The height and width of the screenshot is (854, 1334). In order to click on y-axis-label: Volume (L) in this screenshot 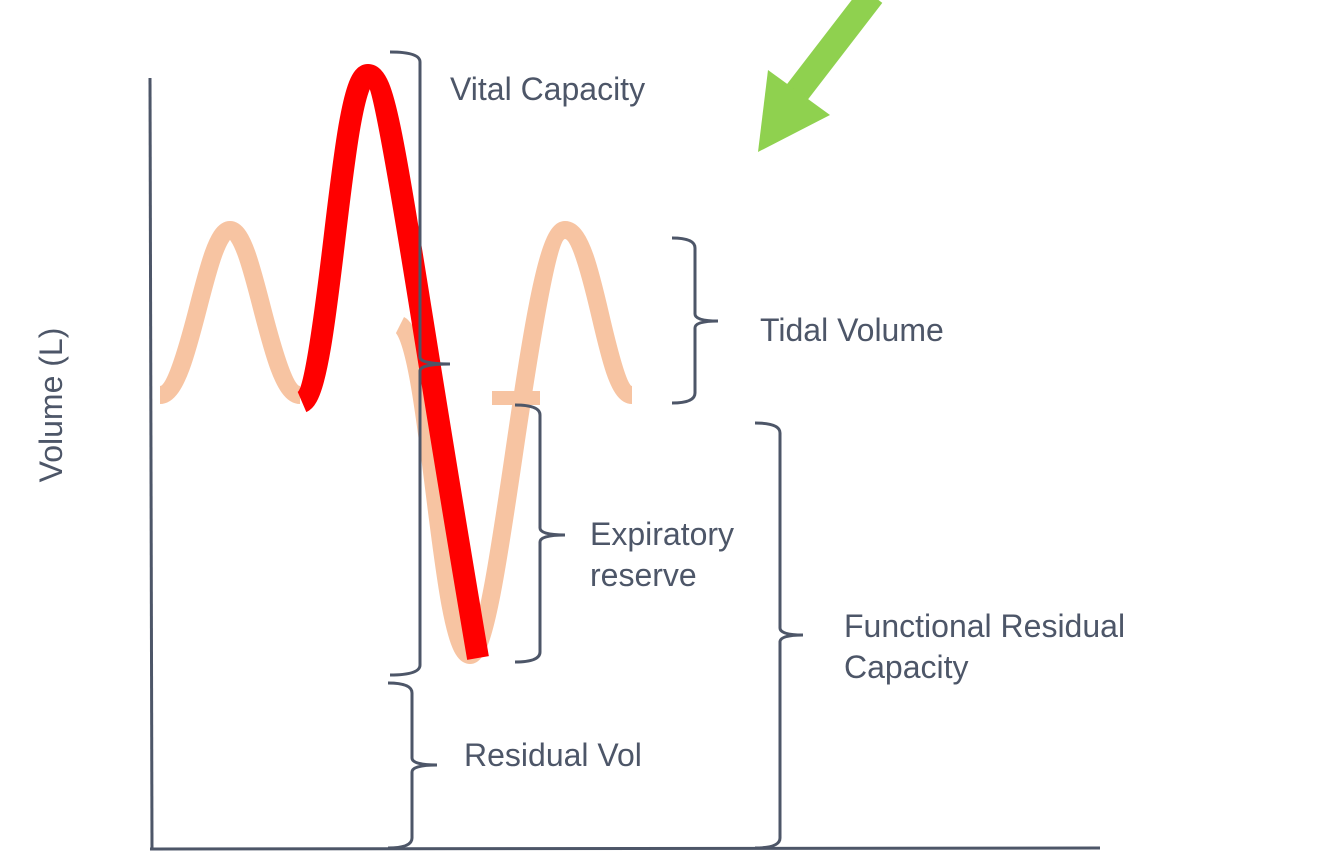, I will do `click(51, 405)`.